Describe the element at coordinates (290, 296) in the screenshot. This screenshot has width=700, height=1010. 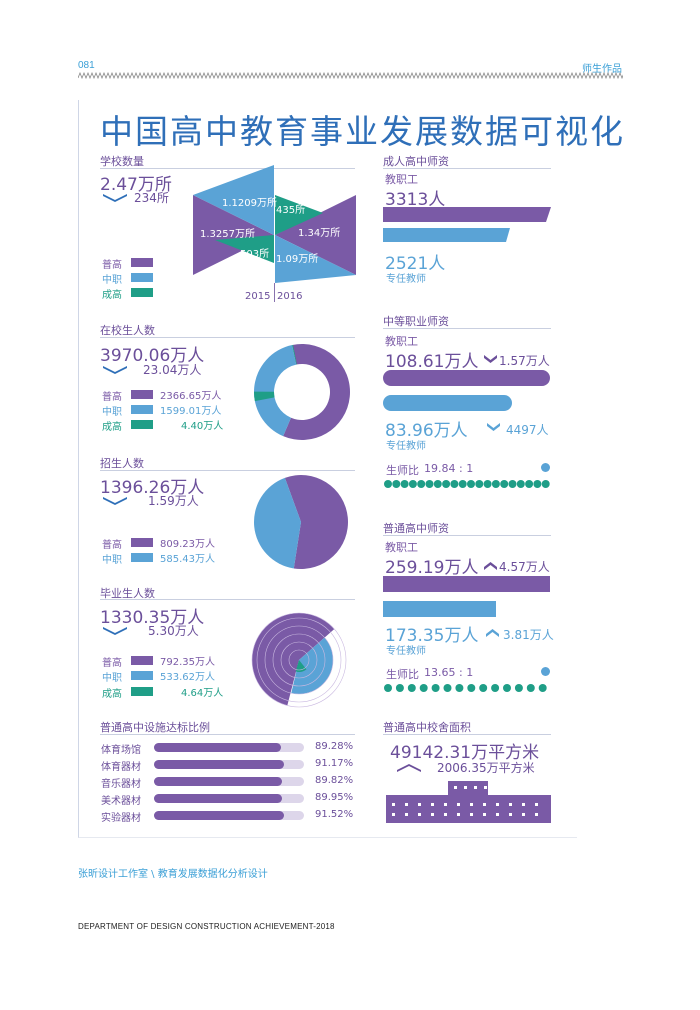
I see `year-2016-label: 2016` at that location.